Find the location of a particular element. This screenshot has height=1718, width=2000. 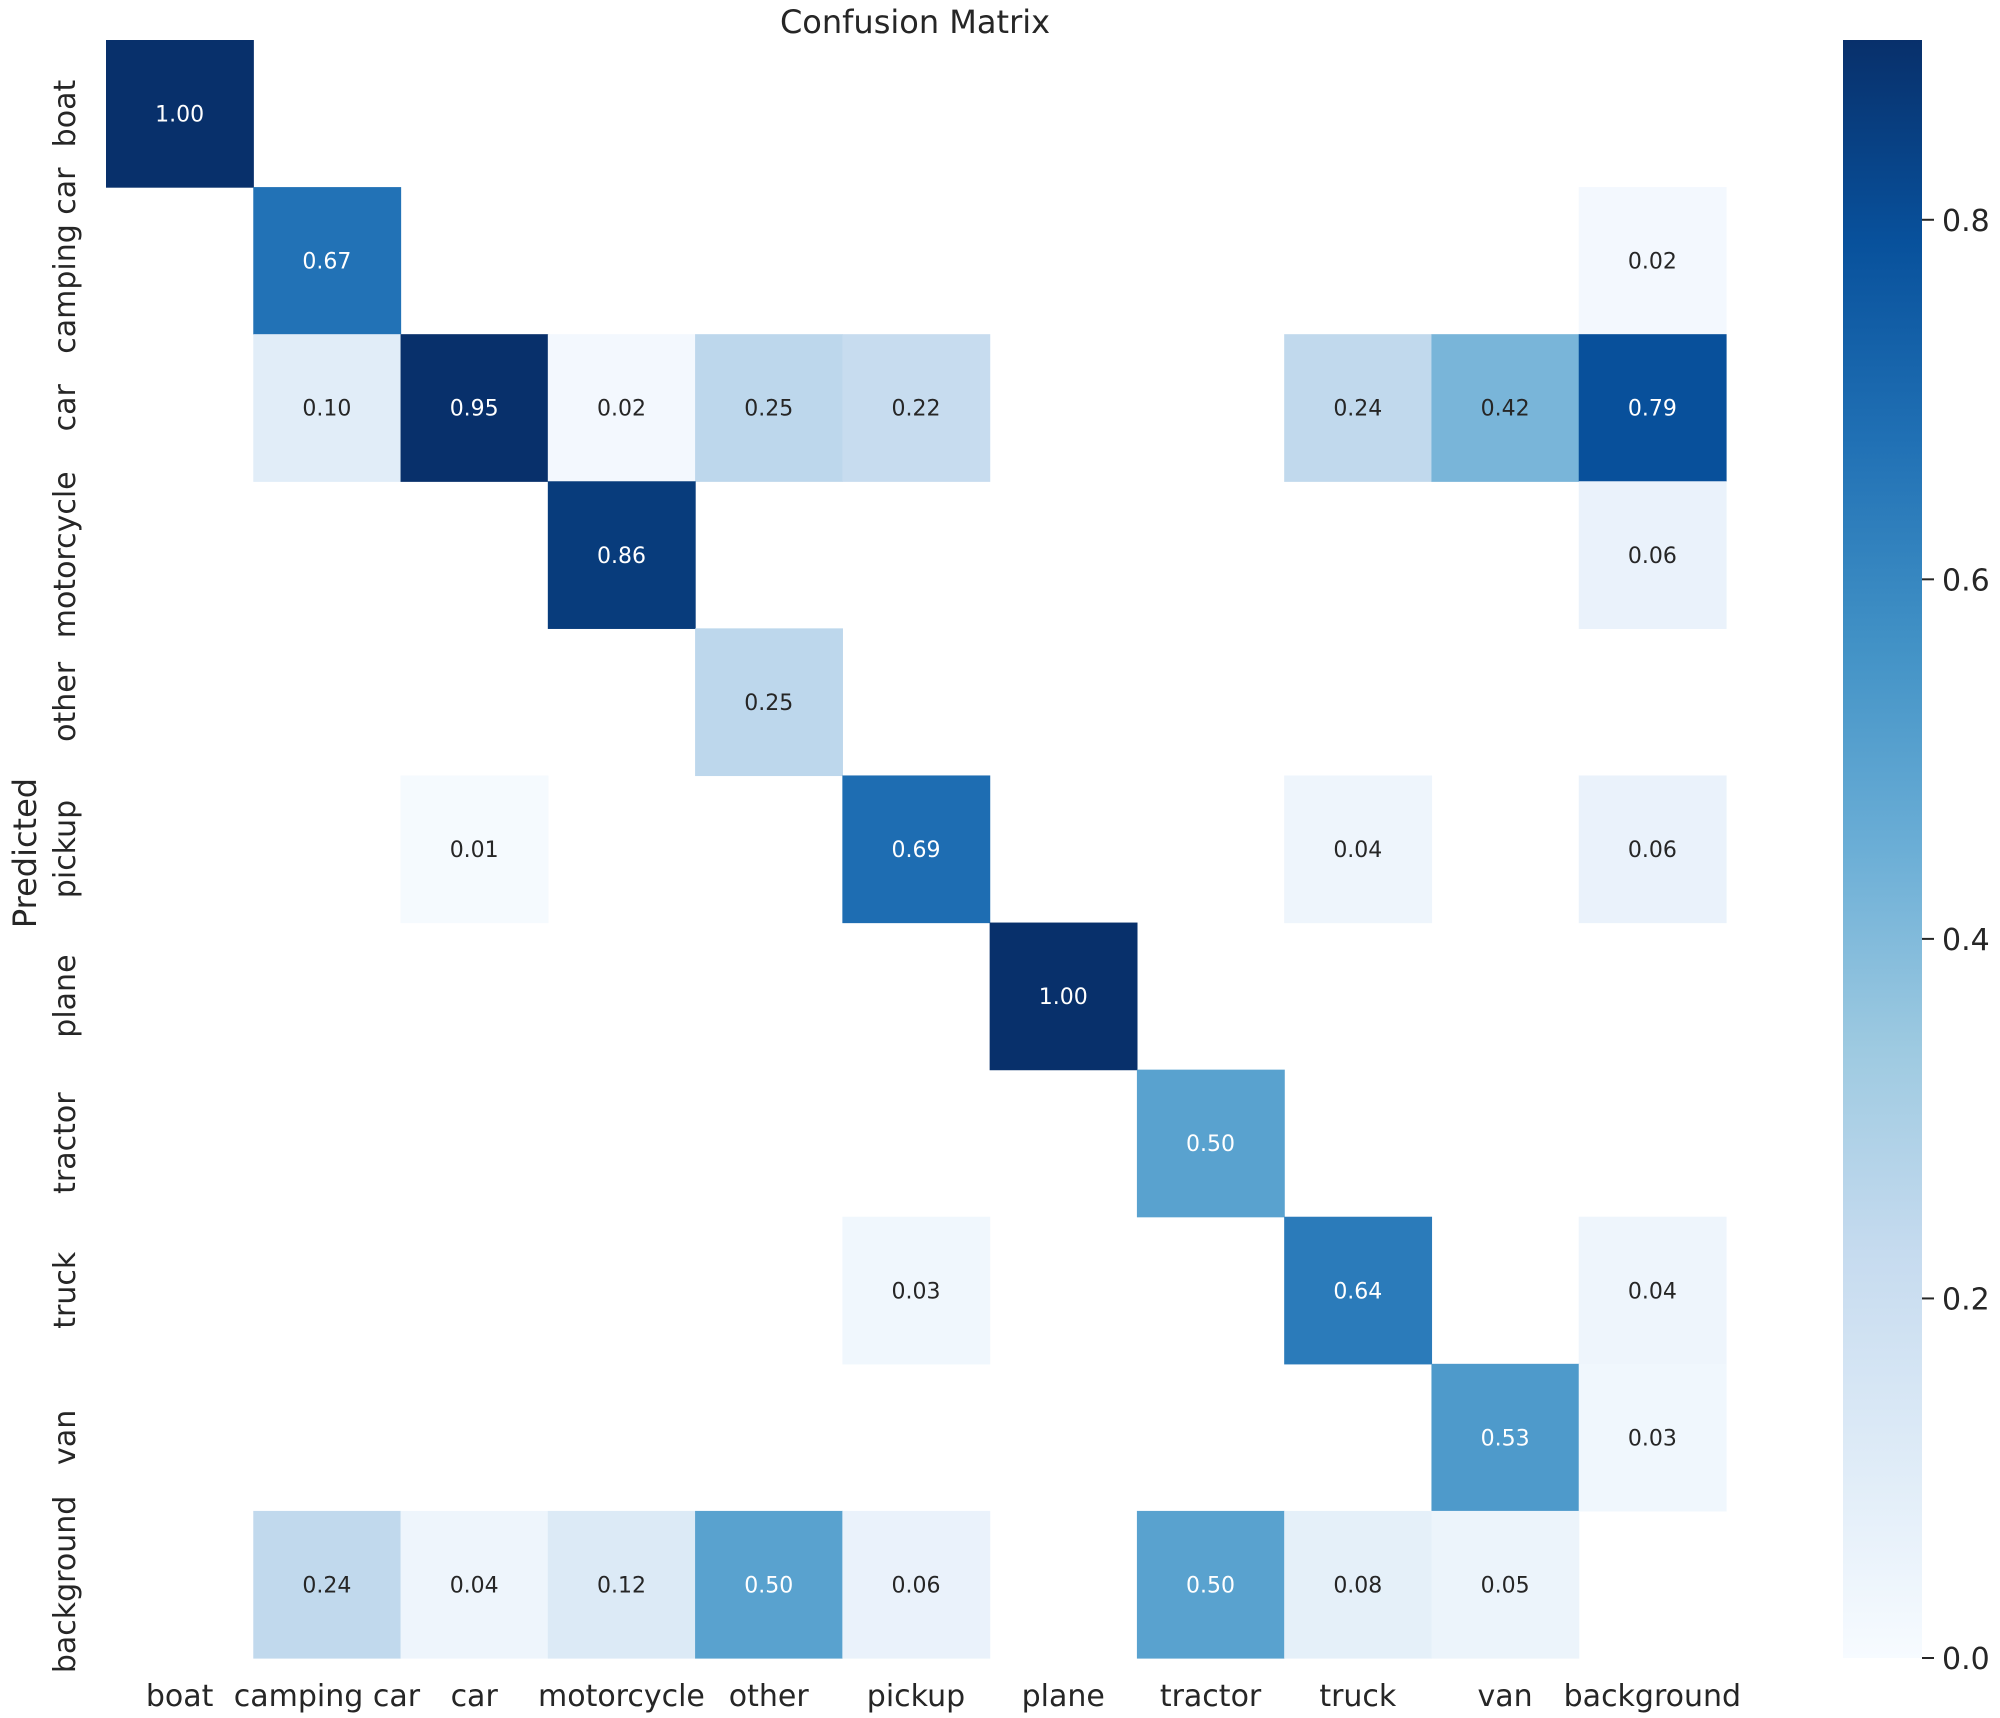

y-tick-label: pickup is located at coordinates (65, 849).